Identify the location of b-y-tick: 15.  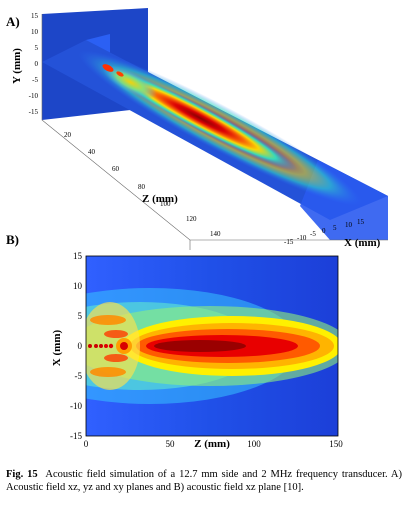
(78, 256).